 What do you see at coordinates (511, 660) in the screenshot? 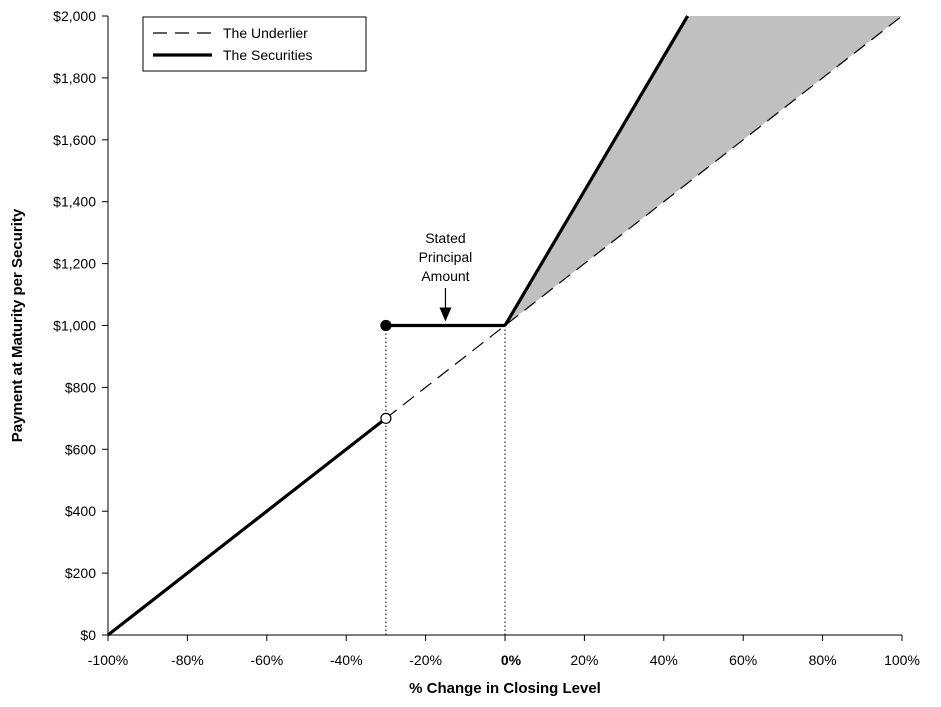
I see `x-tick-label: 0%` at bounding box center [511, 660].